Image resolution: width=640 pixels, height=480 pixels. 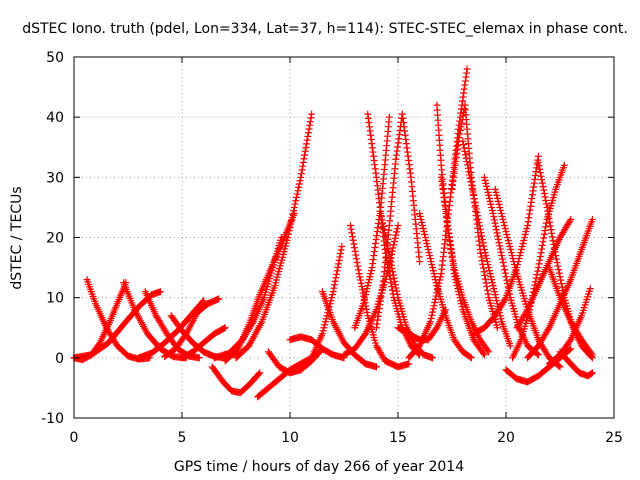 I want to click on x-tick-label: 20, so click(x=506, y=438).